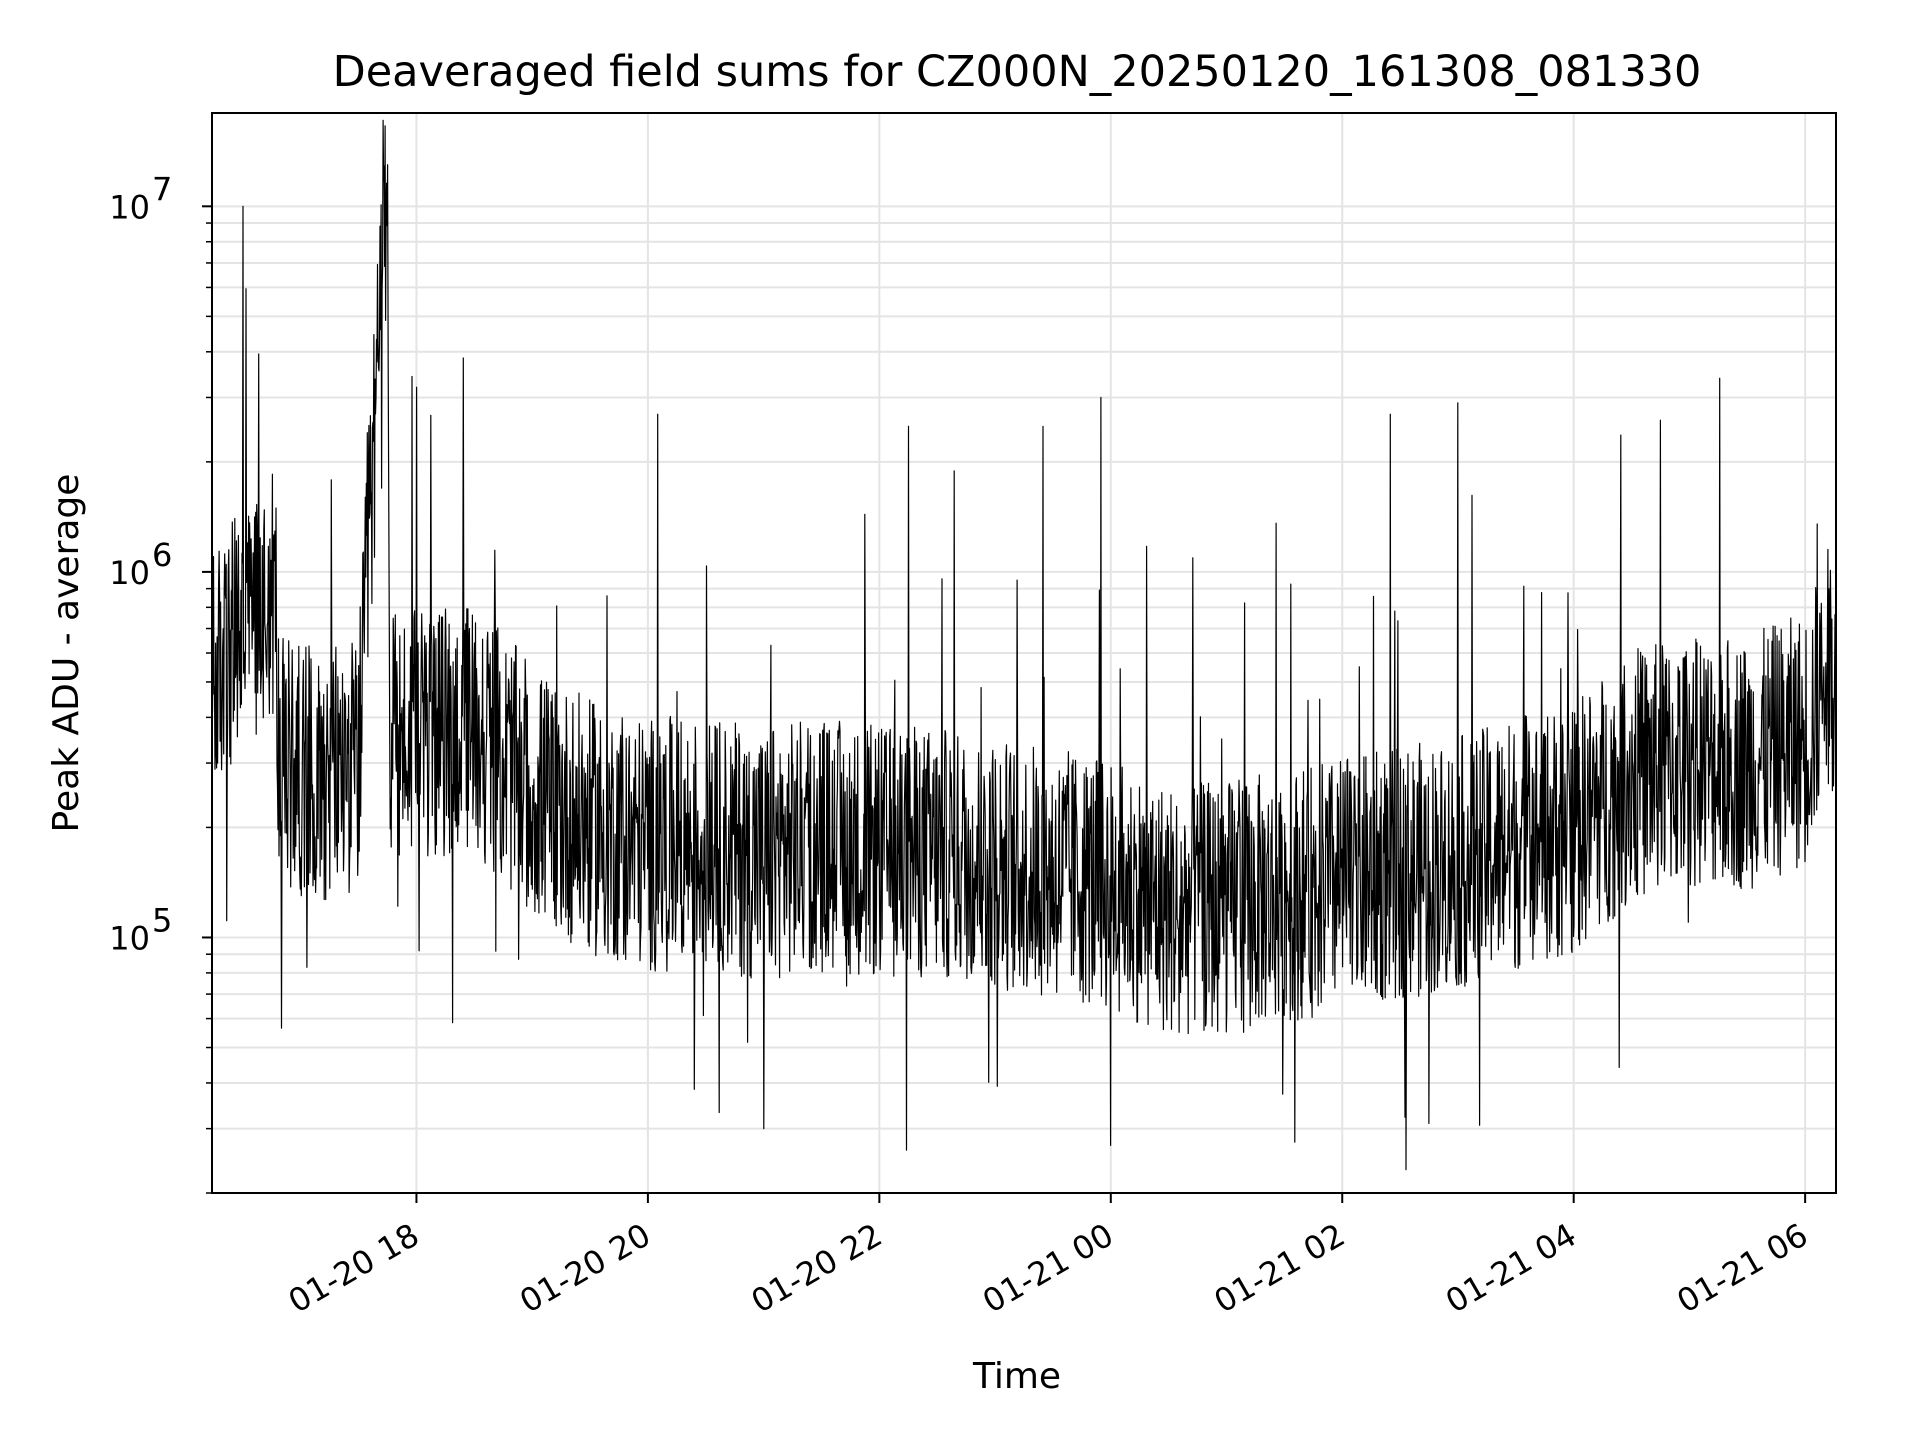  I want to click on y-tick-label-exponent: 5, so click(162, 920).